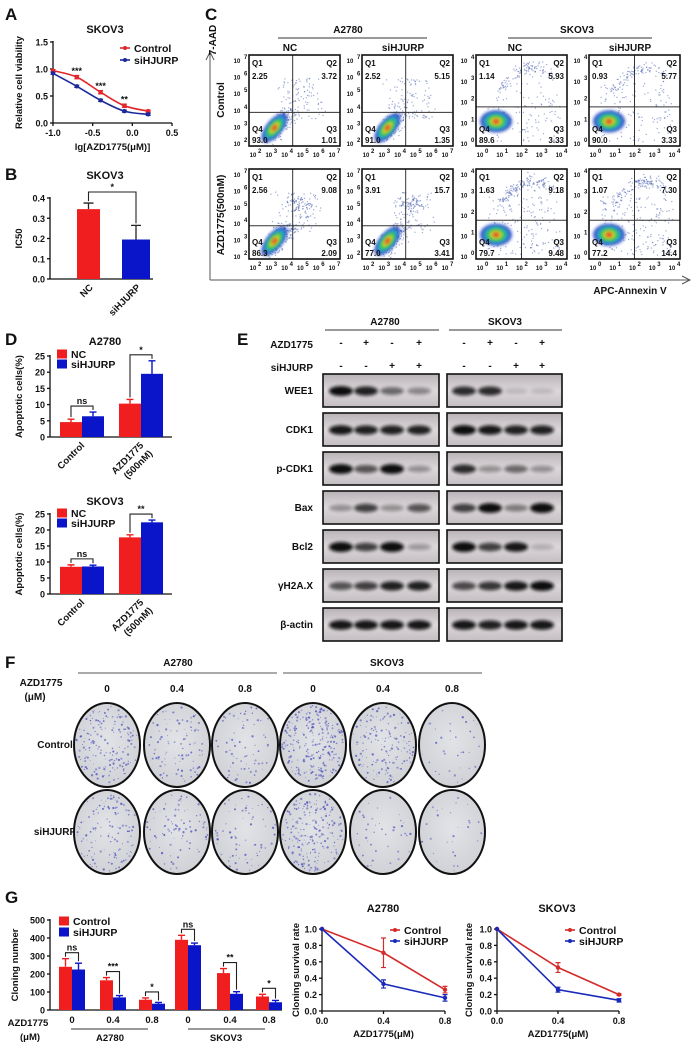 This screenshot has height=1050, width=695. What do you see at coordinates (485, 979) in the screenshot?
I see `y-tick-label: 0.4` at bounding box center [485, 979].